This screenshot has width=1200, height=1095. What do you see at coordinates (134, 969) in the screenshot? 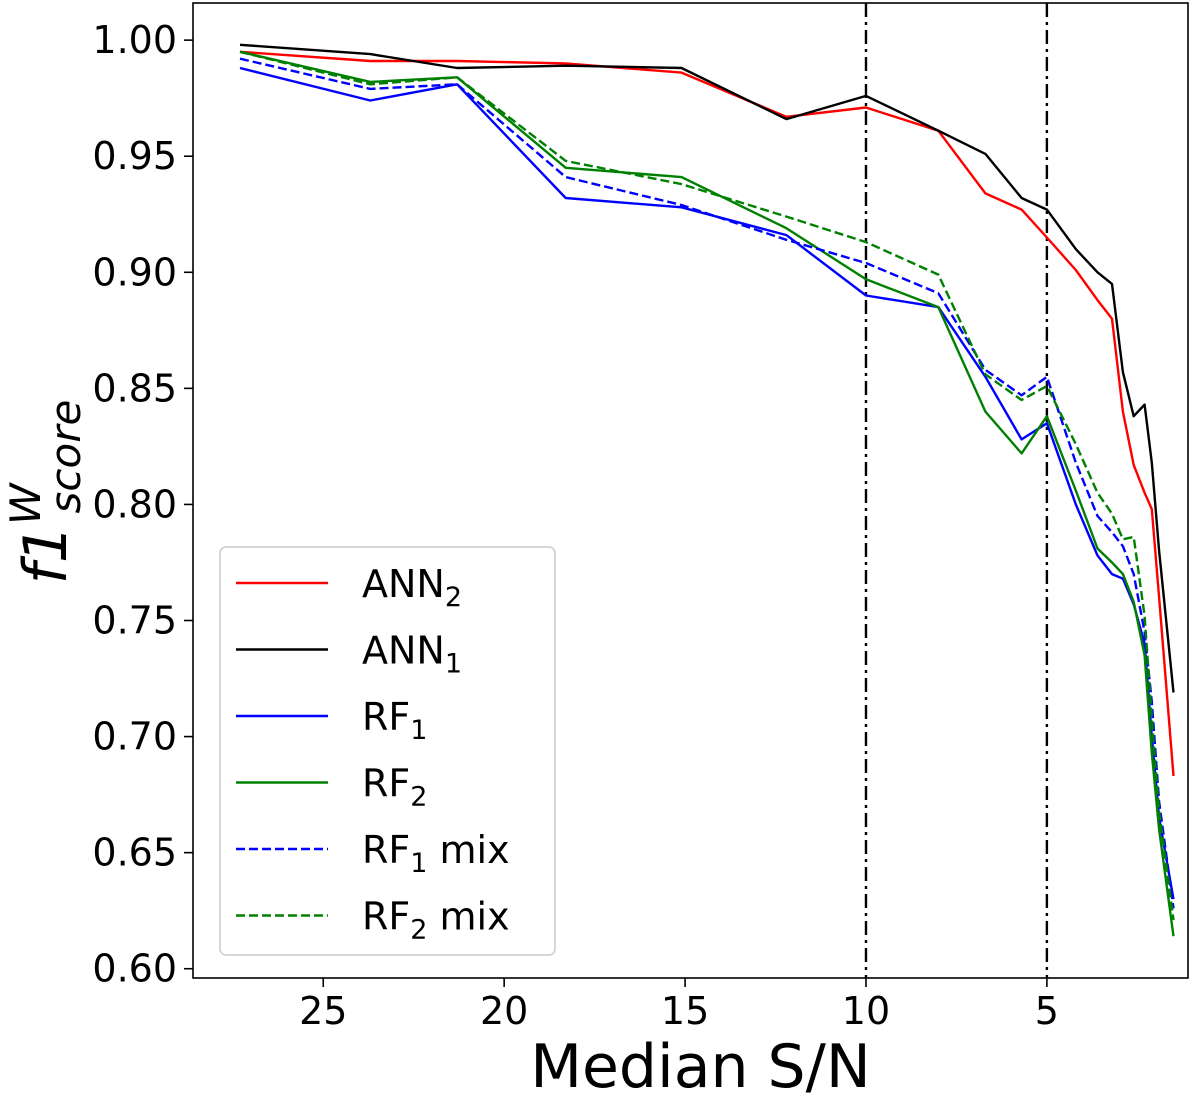
I see `y-tick-label: 0.60` at bounding box center [134, 969].